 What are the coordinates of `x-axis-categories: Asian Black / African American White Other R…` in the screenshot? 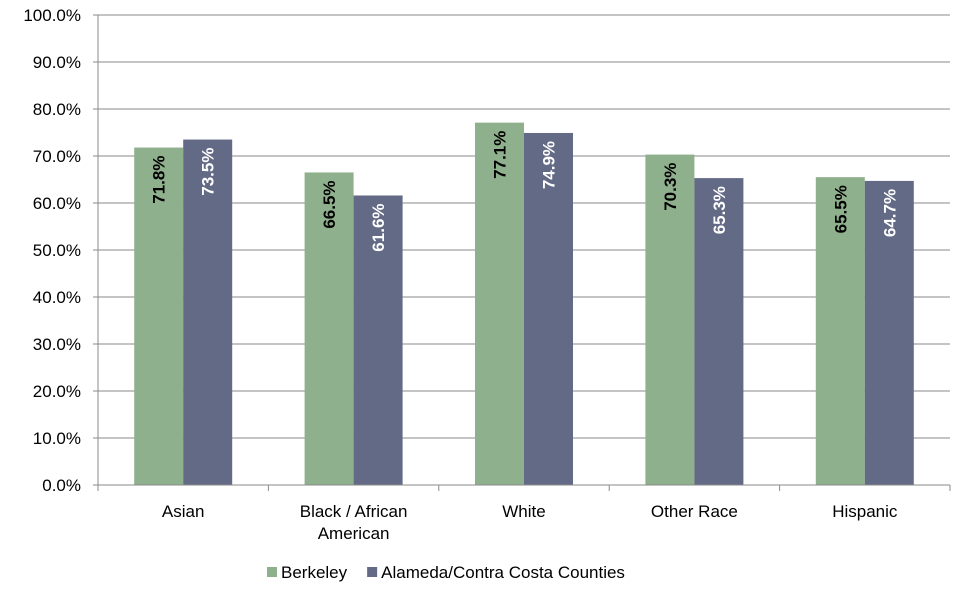 It's located at (530, 522).